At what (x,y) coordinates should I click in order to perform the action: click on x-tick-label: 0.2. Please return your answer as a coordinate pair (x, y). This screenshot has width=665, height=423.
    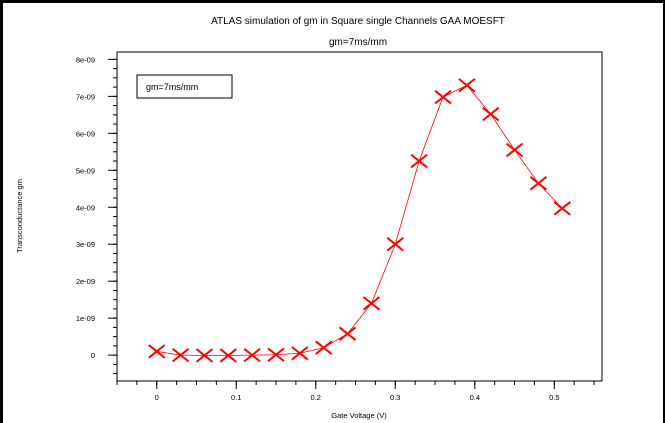
    Looking at the image, I should click on (316, 397).